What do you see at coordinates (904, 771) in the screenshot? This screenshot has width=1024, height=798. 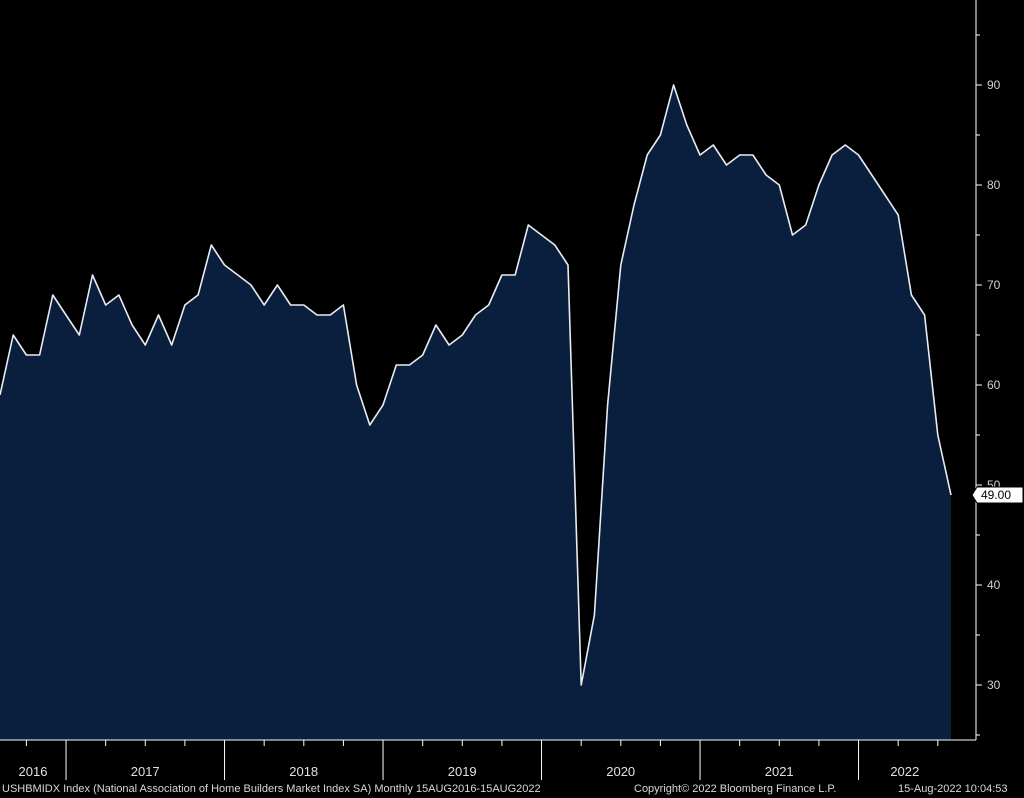 I see `x-year-label: 2022` at bounding box center [904, 771].